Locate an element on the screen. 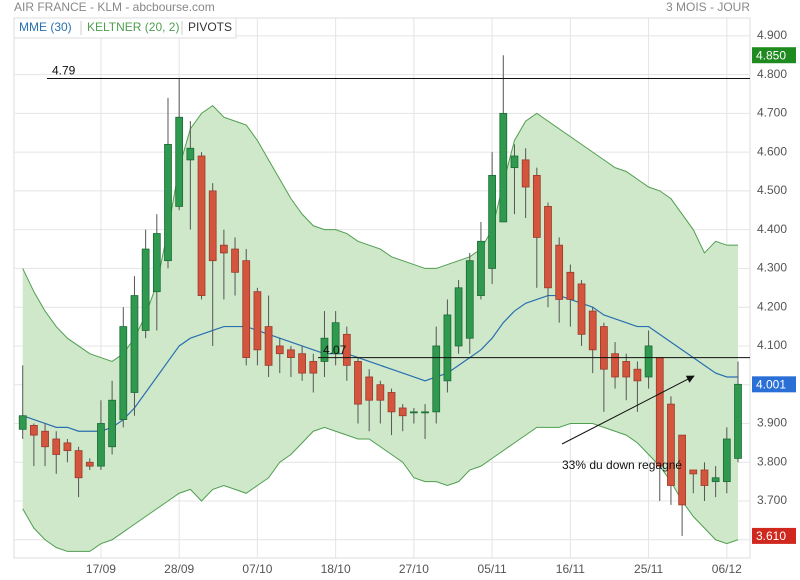 The height and width of the screenshot is (580, 800). x-tick-label: 05/11 is located at coordinates (492, 569).